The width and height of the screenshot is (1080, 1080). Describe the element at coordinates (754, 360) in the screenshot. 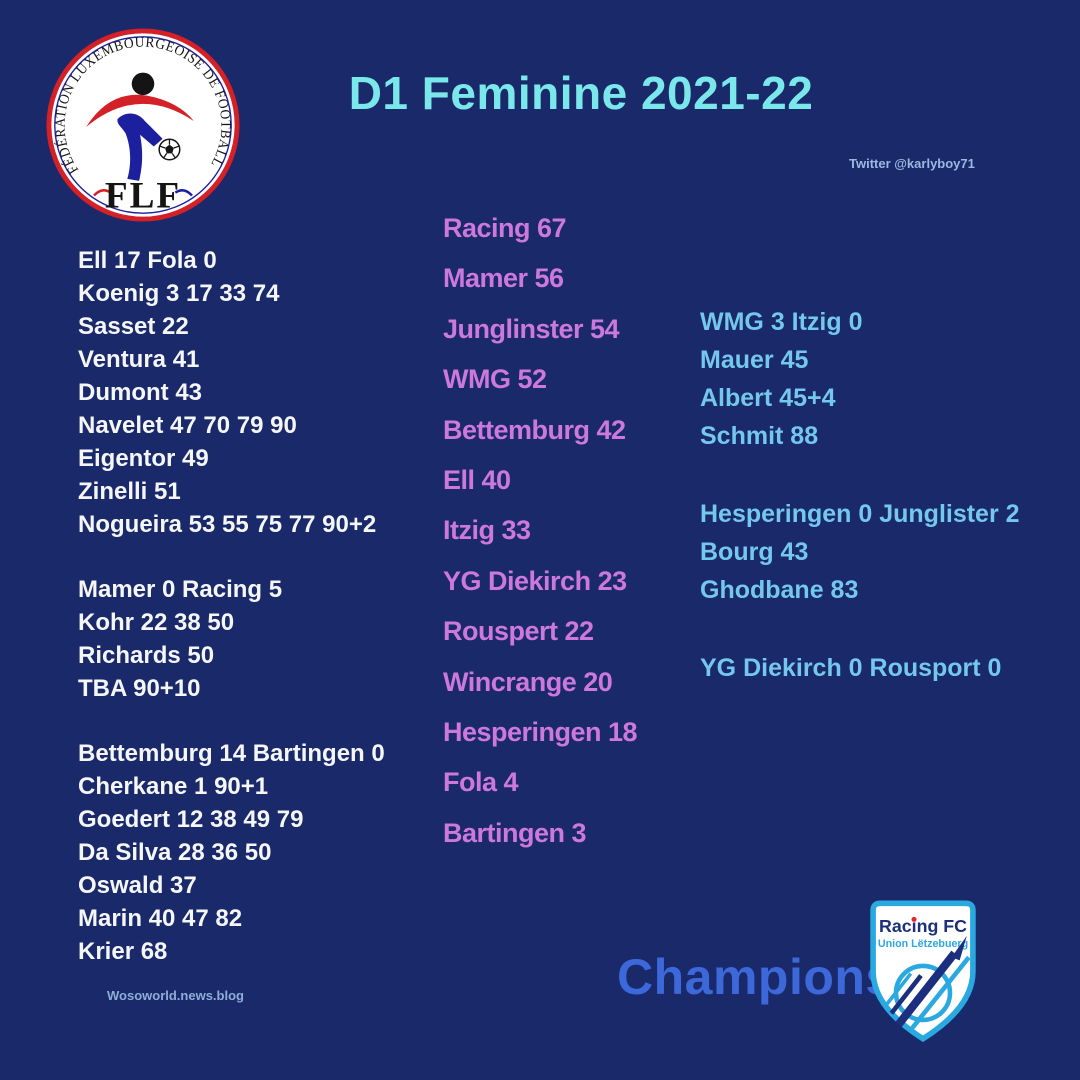

I see `scorer-line: Mauer 45` at that location.